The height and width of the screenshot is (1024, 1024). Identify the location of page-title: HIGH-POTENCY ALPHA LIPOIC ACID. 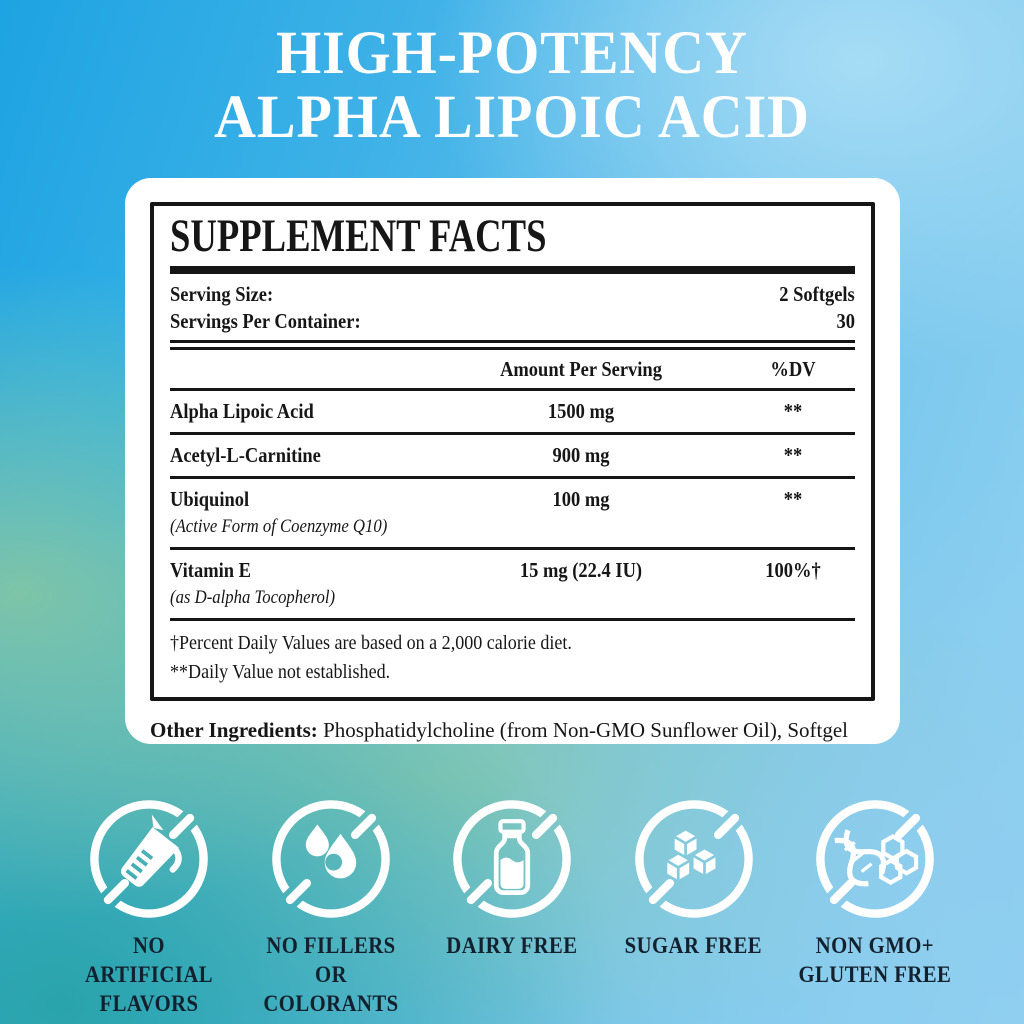
(512, 86).